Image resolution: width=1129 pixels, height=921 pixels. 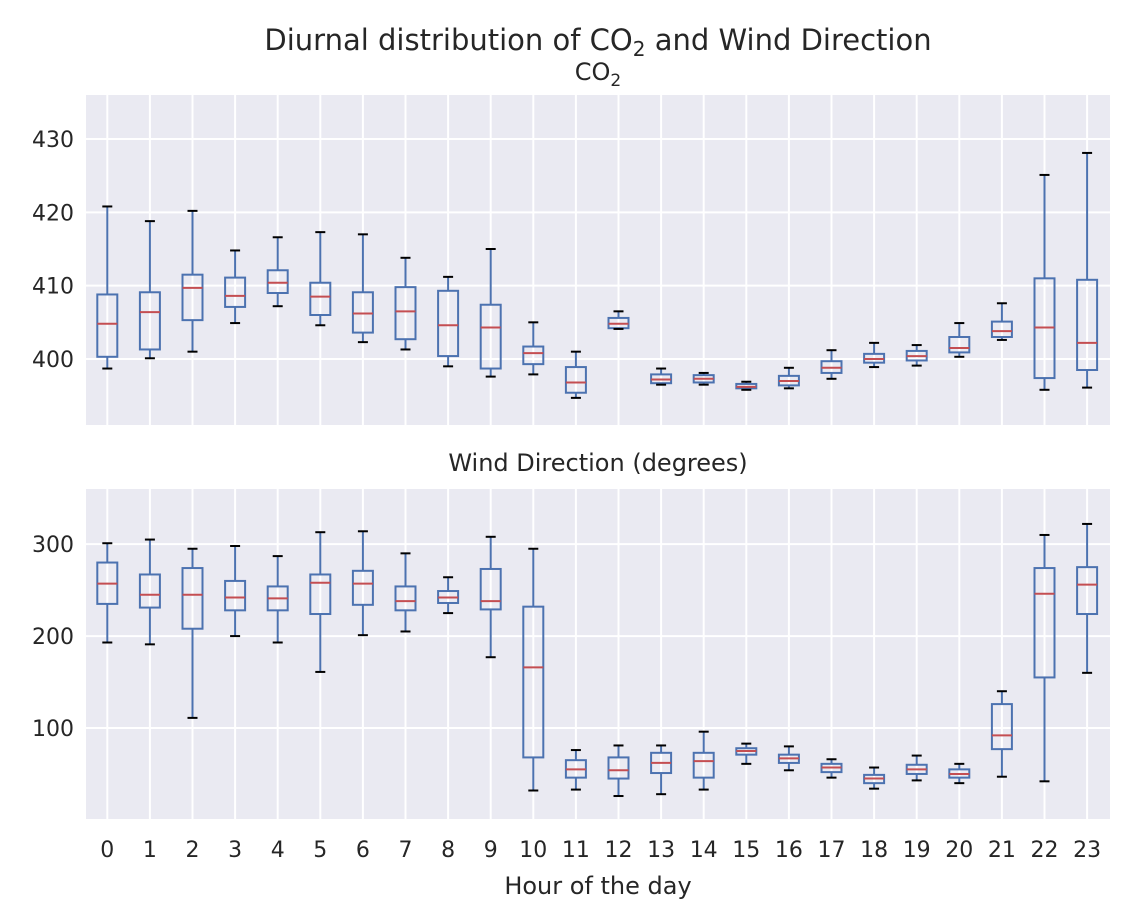 I want to click on co2-y-tick-label: 400, so click(x=53, y=360).